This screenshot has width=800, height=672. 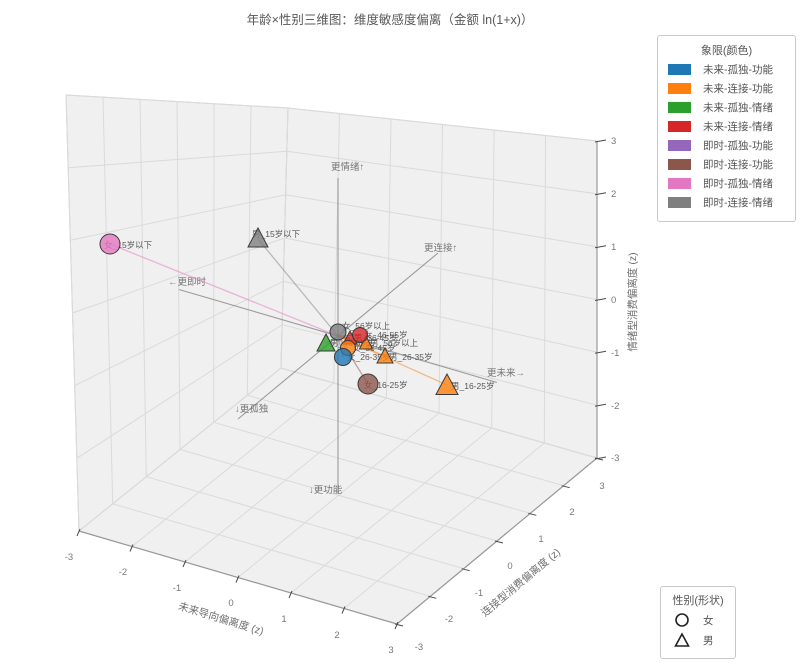 I want to click on legend-item: 女, so click(x=698, y=620).